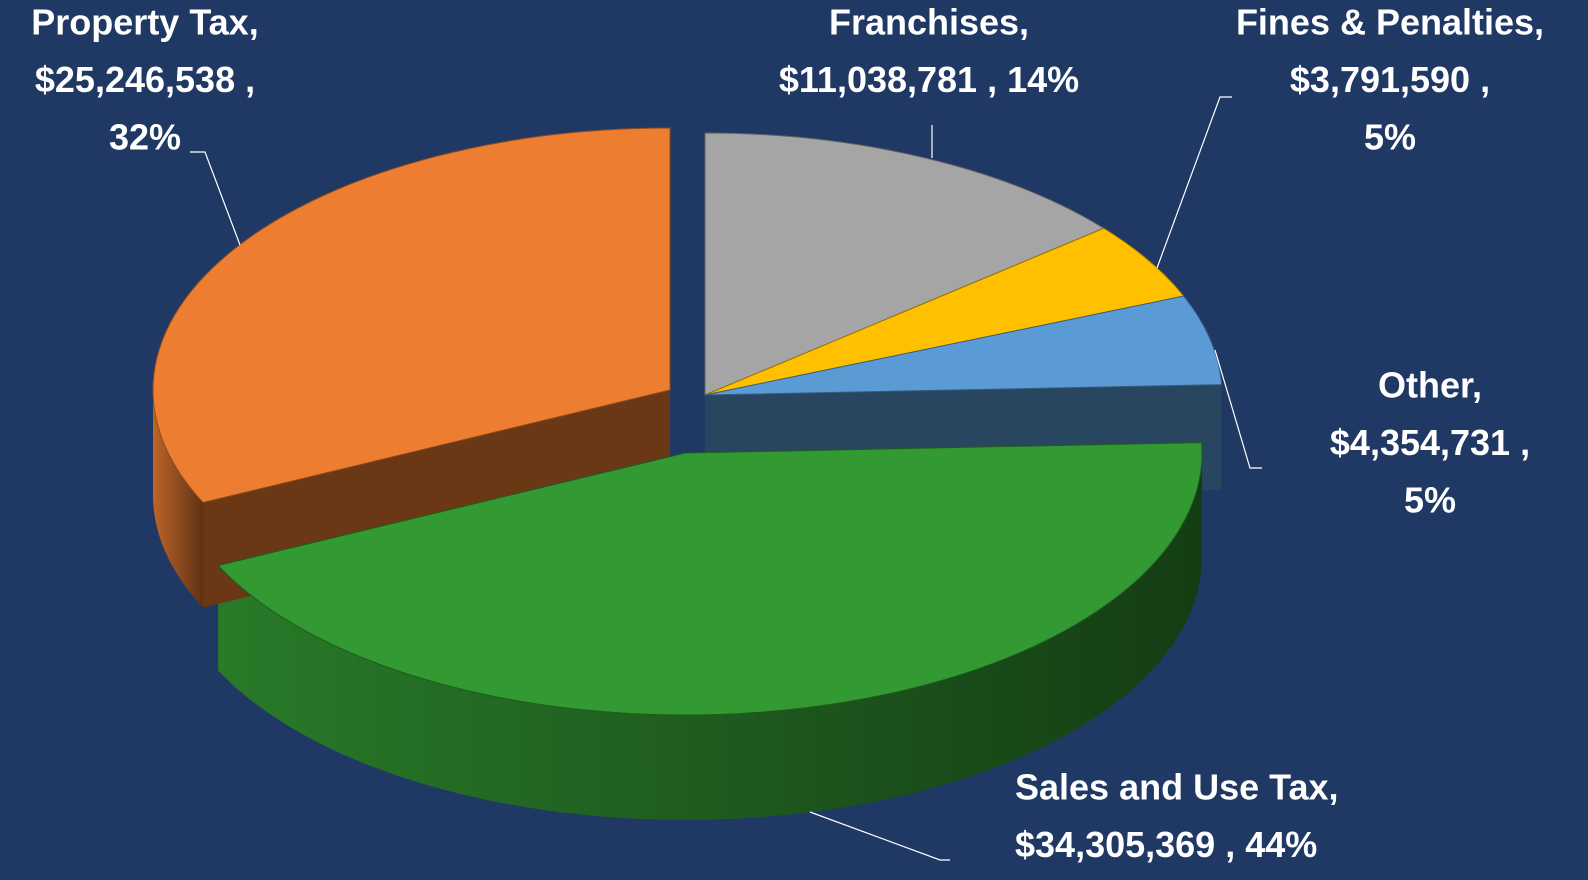  Describe the element at coordinates (1390, 79) in the screenshot. I see `data-label: $3,791,590 ,` at that location.